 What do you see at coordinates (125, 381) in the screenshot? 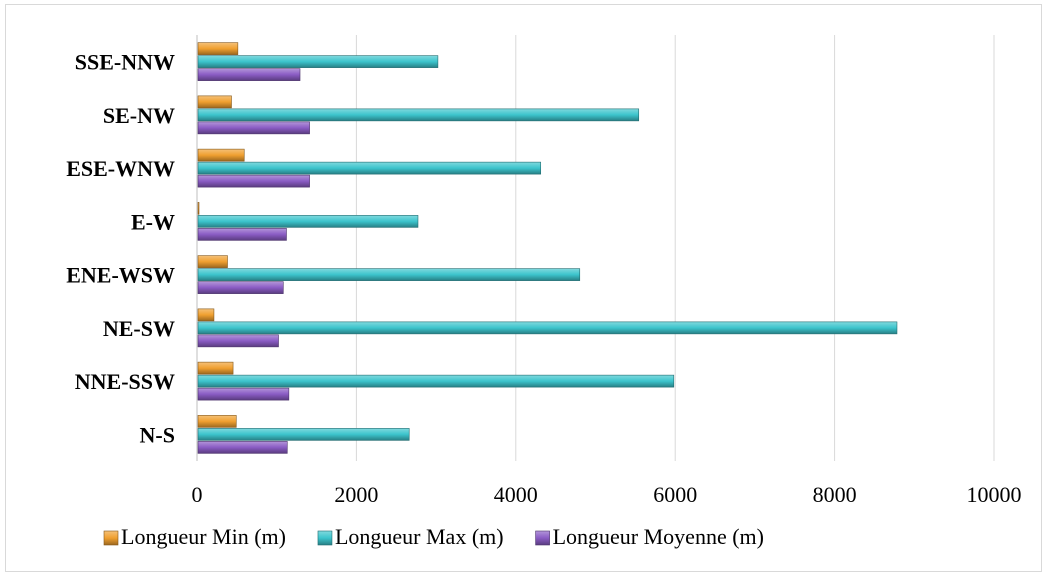
I see `category-label: NNE-SSW` at bounding box center [125, 381].